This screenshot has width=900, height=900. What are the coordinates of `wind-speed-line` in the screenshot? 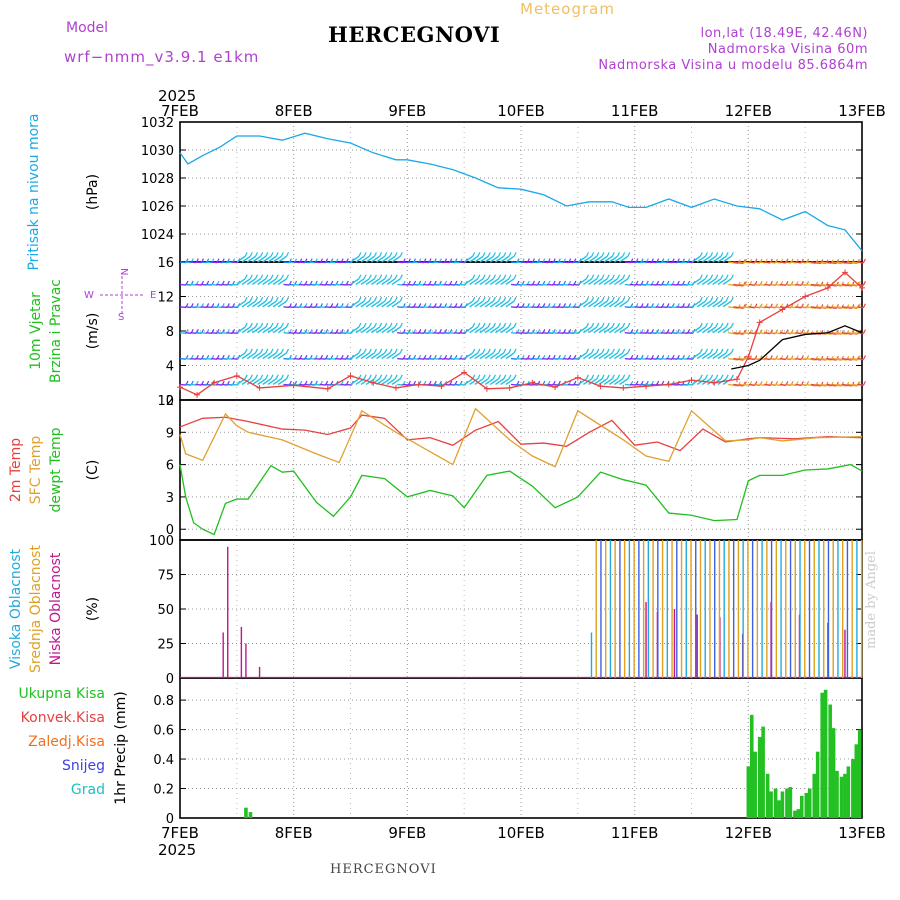 It's located at (521, 333).